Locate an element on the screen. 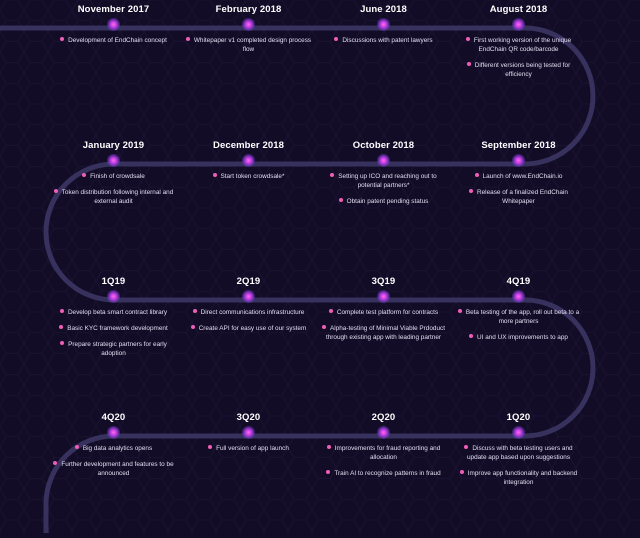 The width and height of the screenshot is (640, 538). milestone-date: September 2018 is located at coordinates (518, 145).